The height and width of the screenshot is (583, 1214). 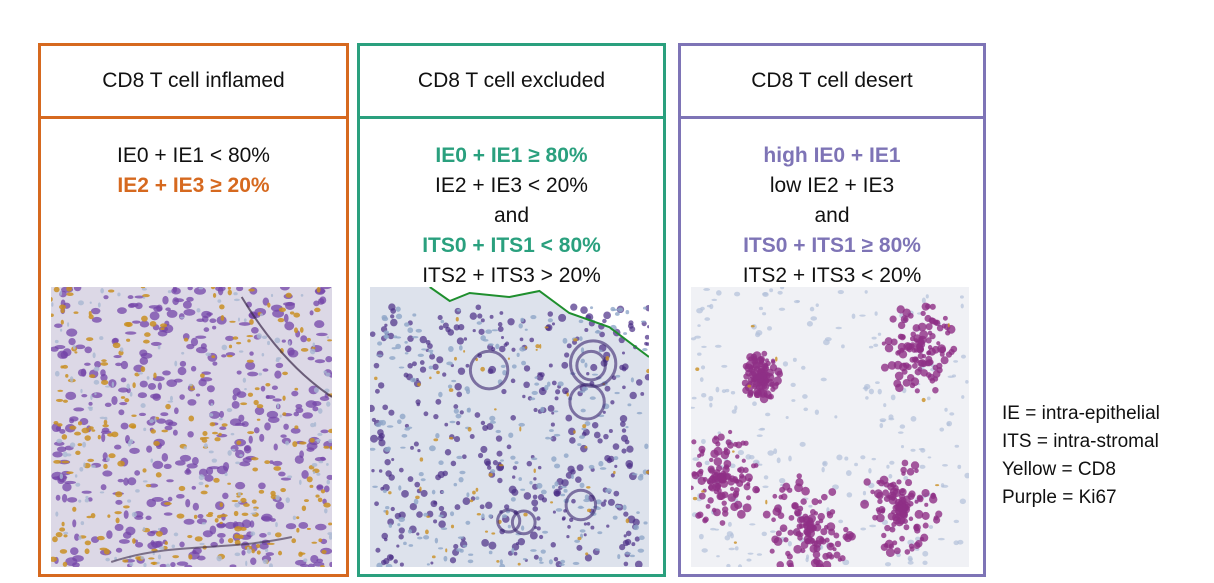 I want to click on criteria-line-highlight: IE0 + IE1 ≥ 80%, so click(x=511, y=155).